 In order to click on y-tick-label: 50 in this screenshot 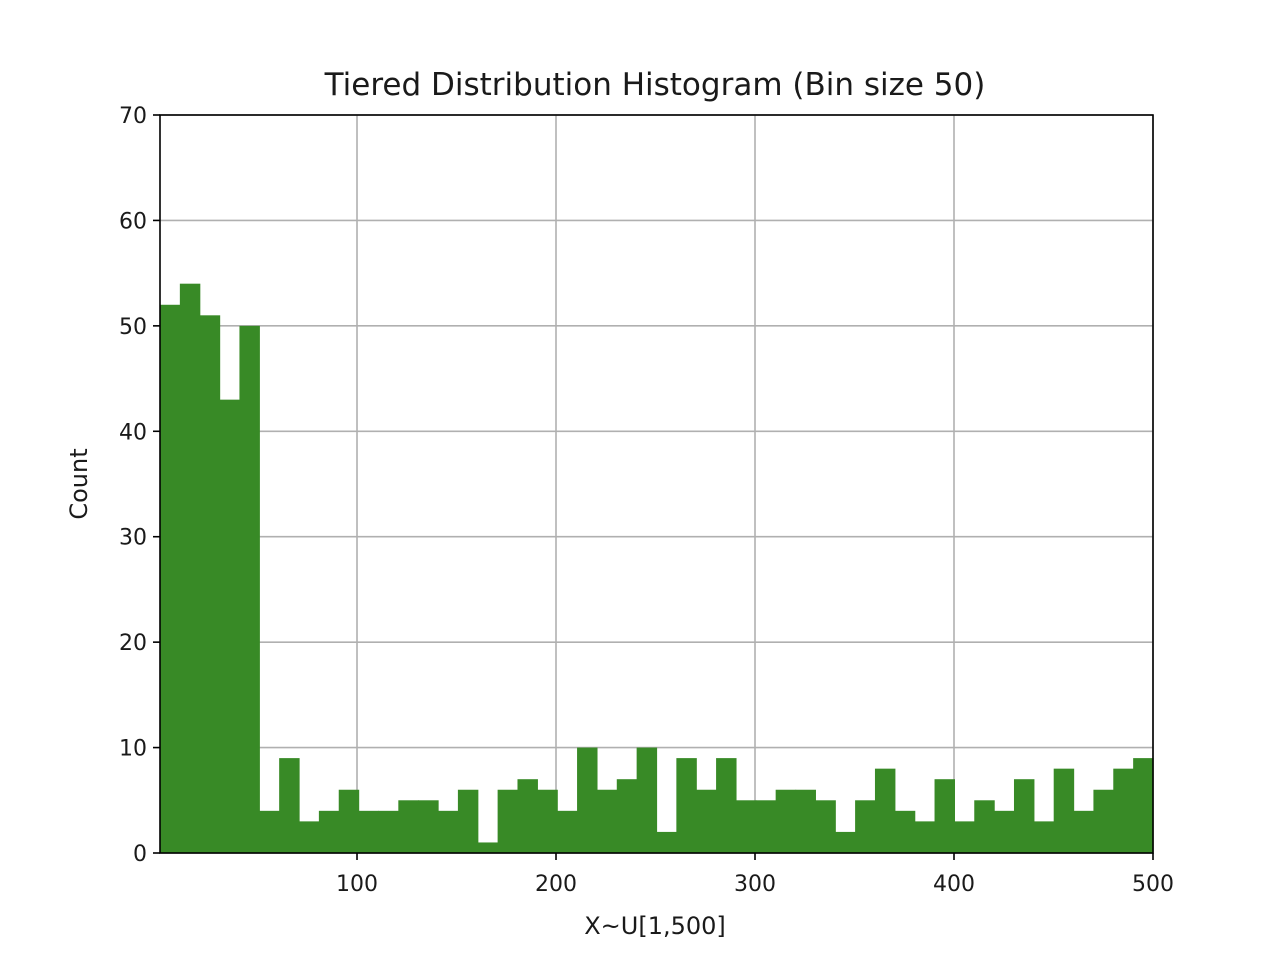, I will do `click(133, 327)`.